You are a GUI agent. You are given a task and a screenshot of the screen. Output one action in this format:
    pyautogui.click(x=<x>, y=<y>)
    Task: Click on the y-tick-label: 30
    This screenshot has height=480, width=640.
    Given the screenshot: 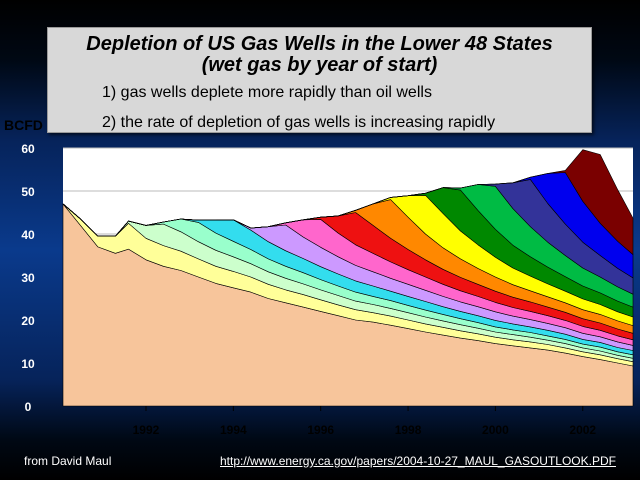 What is the action you would take?
    pyautogui.click(x=28, y=278)
    